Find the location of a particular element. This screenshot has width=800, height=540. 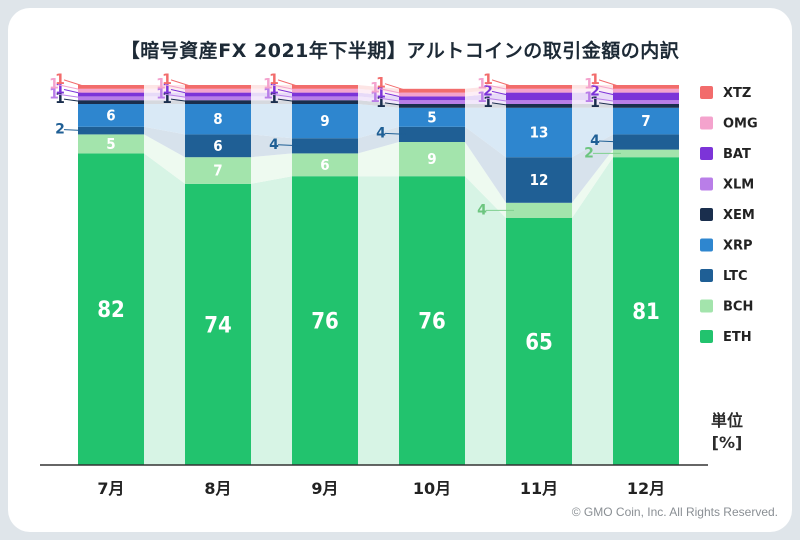

x-tick-label: 9月 is located at coordinates (324, 488).